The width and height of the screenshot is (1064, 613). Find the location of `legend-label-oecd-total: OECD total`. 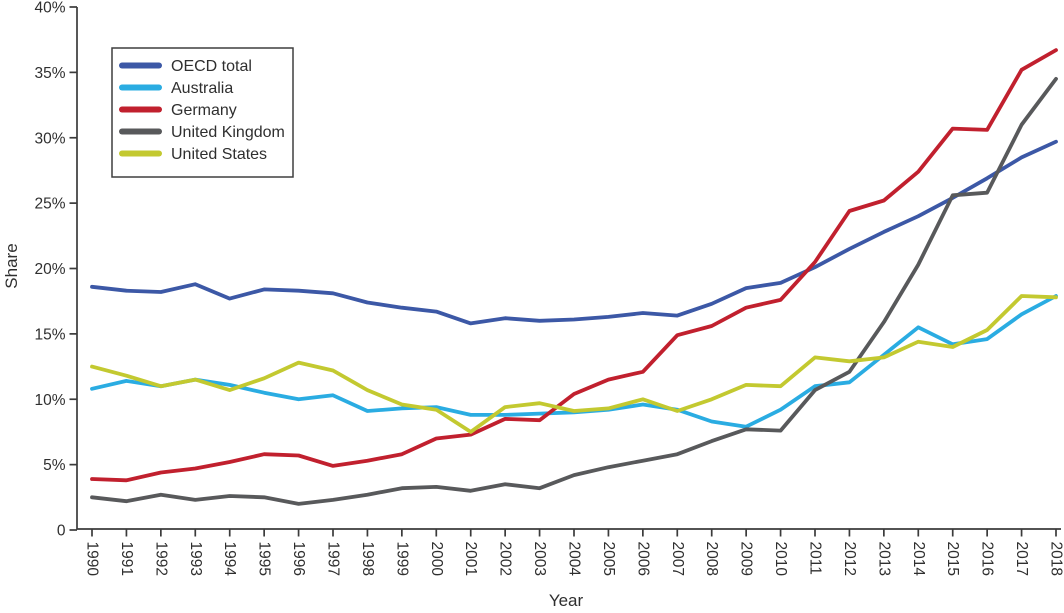

legend-label-oecd-total: OECD total is located at coordinates (211, 66).